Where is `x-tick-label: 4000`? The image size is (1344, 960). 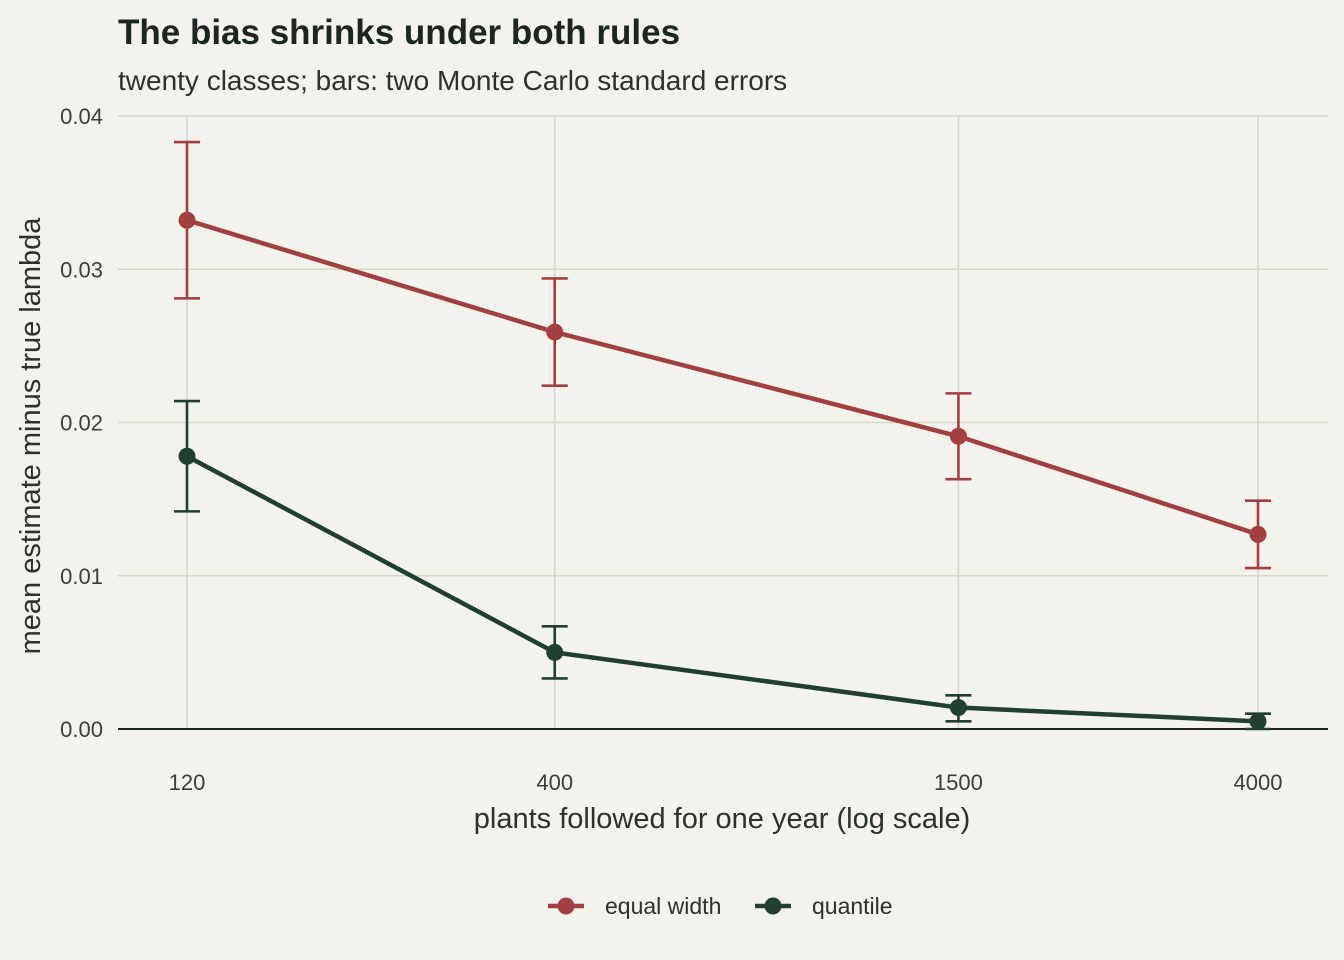 x-tick-label: 4000 is located at coordinates (1258, 782).